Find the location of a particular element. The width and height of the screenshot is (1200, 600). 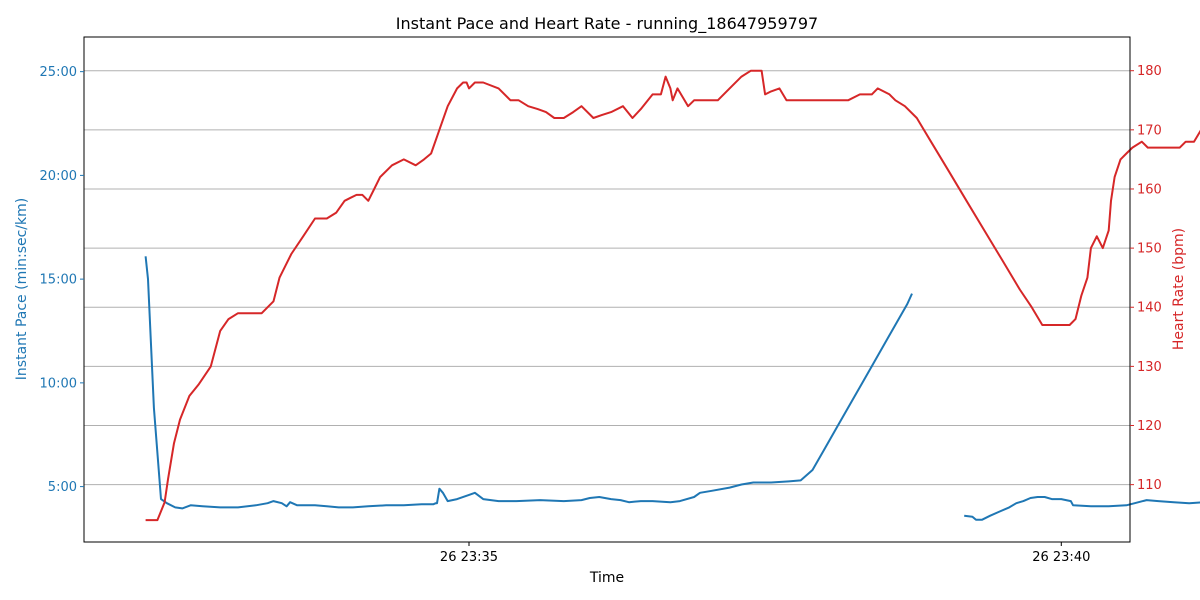

x-axis-title: Time is located at coordinates (606, 578).